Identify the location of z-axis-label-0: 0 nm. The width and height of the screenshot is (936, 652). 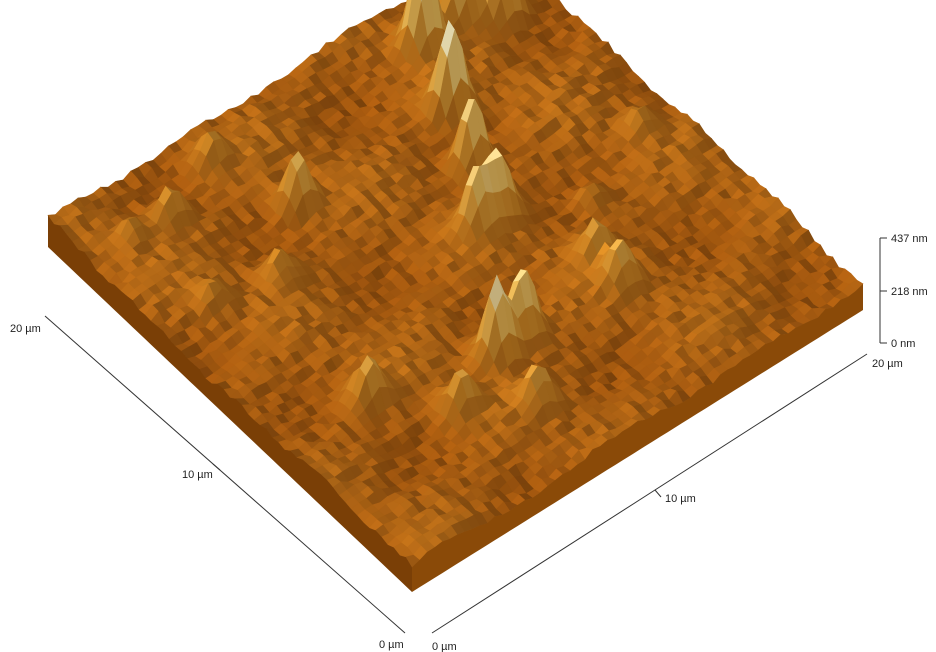
(903, 344).